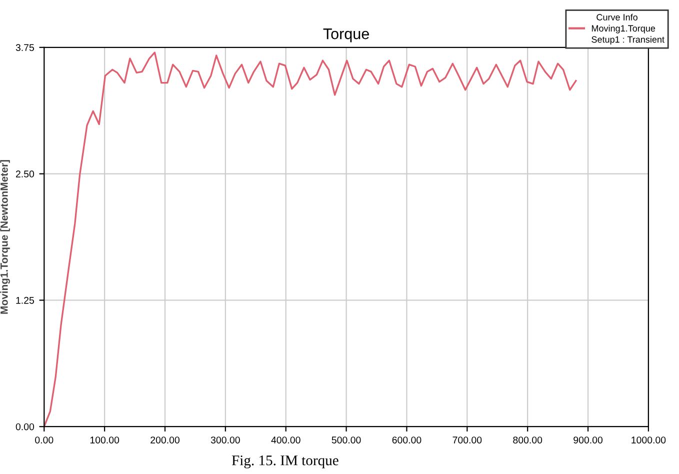 The image size is (679, 474). What do you see at coordinates (25, 426) in the screenshot?
I see `y-tick-label: 0.00` at bounding box center [25, 426].